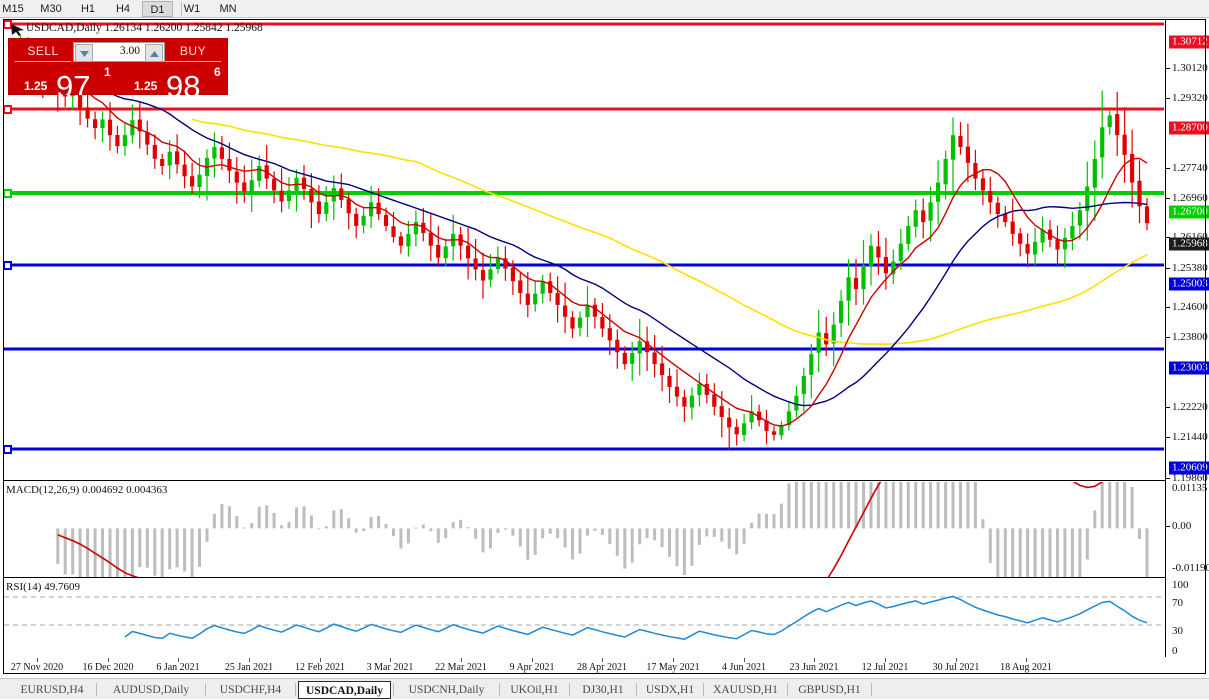 The width and height of the screenshot is (1209, 700). Describe the element at coordinates (1175, 651) in the screenshot. I see `rsi-axis-label: 0` at that location.